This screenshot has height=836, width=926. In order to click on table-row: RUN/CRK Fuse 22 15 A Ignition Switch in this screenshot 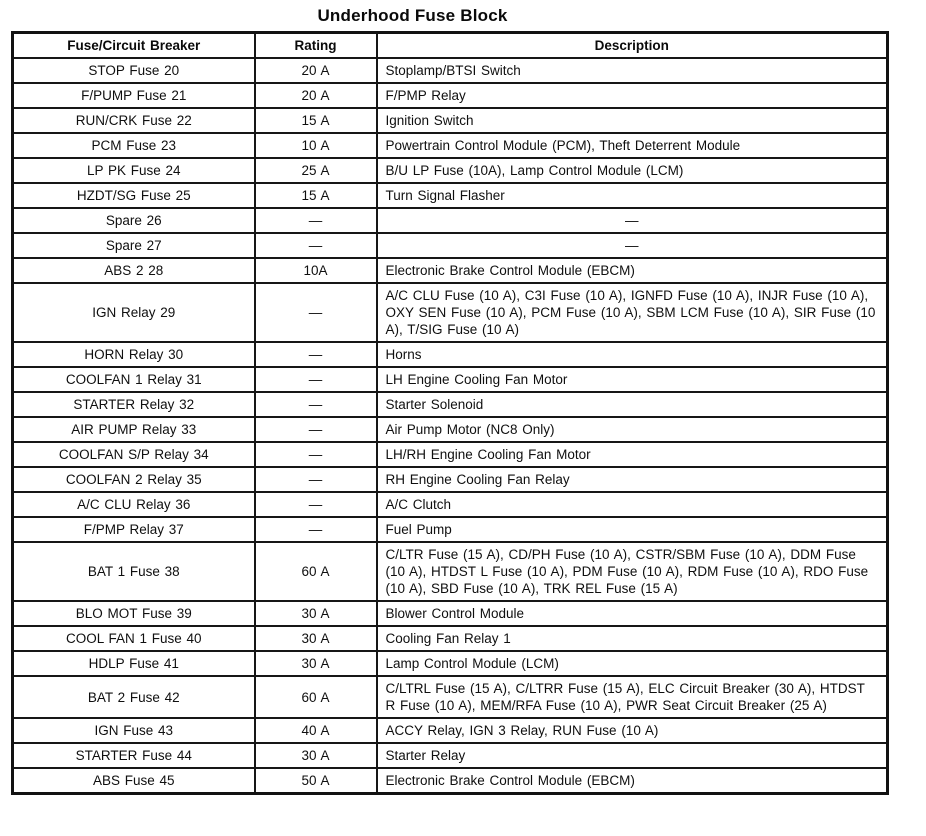, I will do `click(450, 120)`.